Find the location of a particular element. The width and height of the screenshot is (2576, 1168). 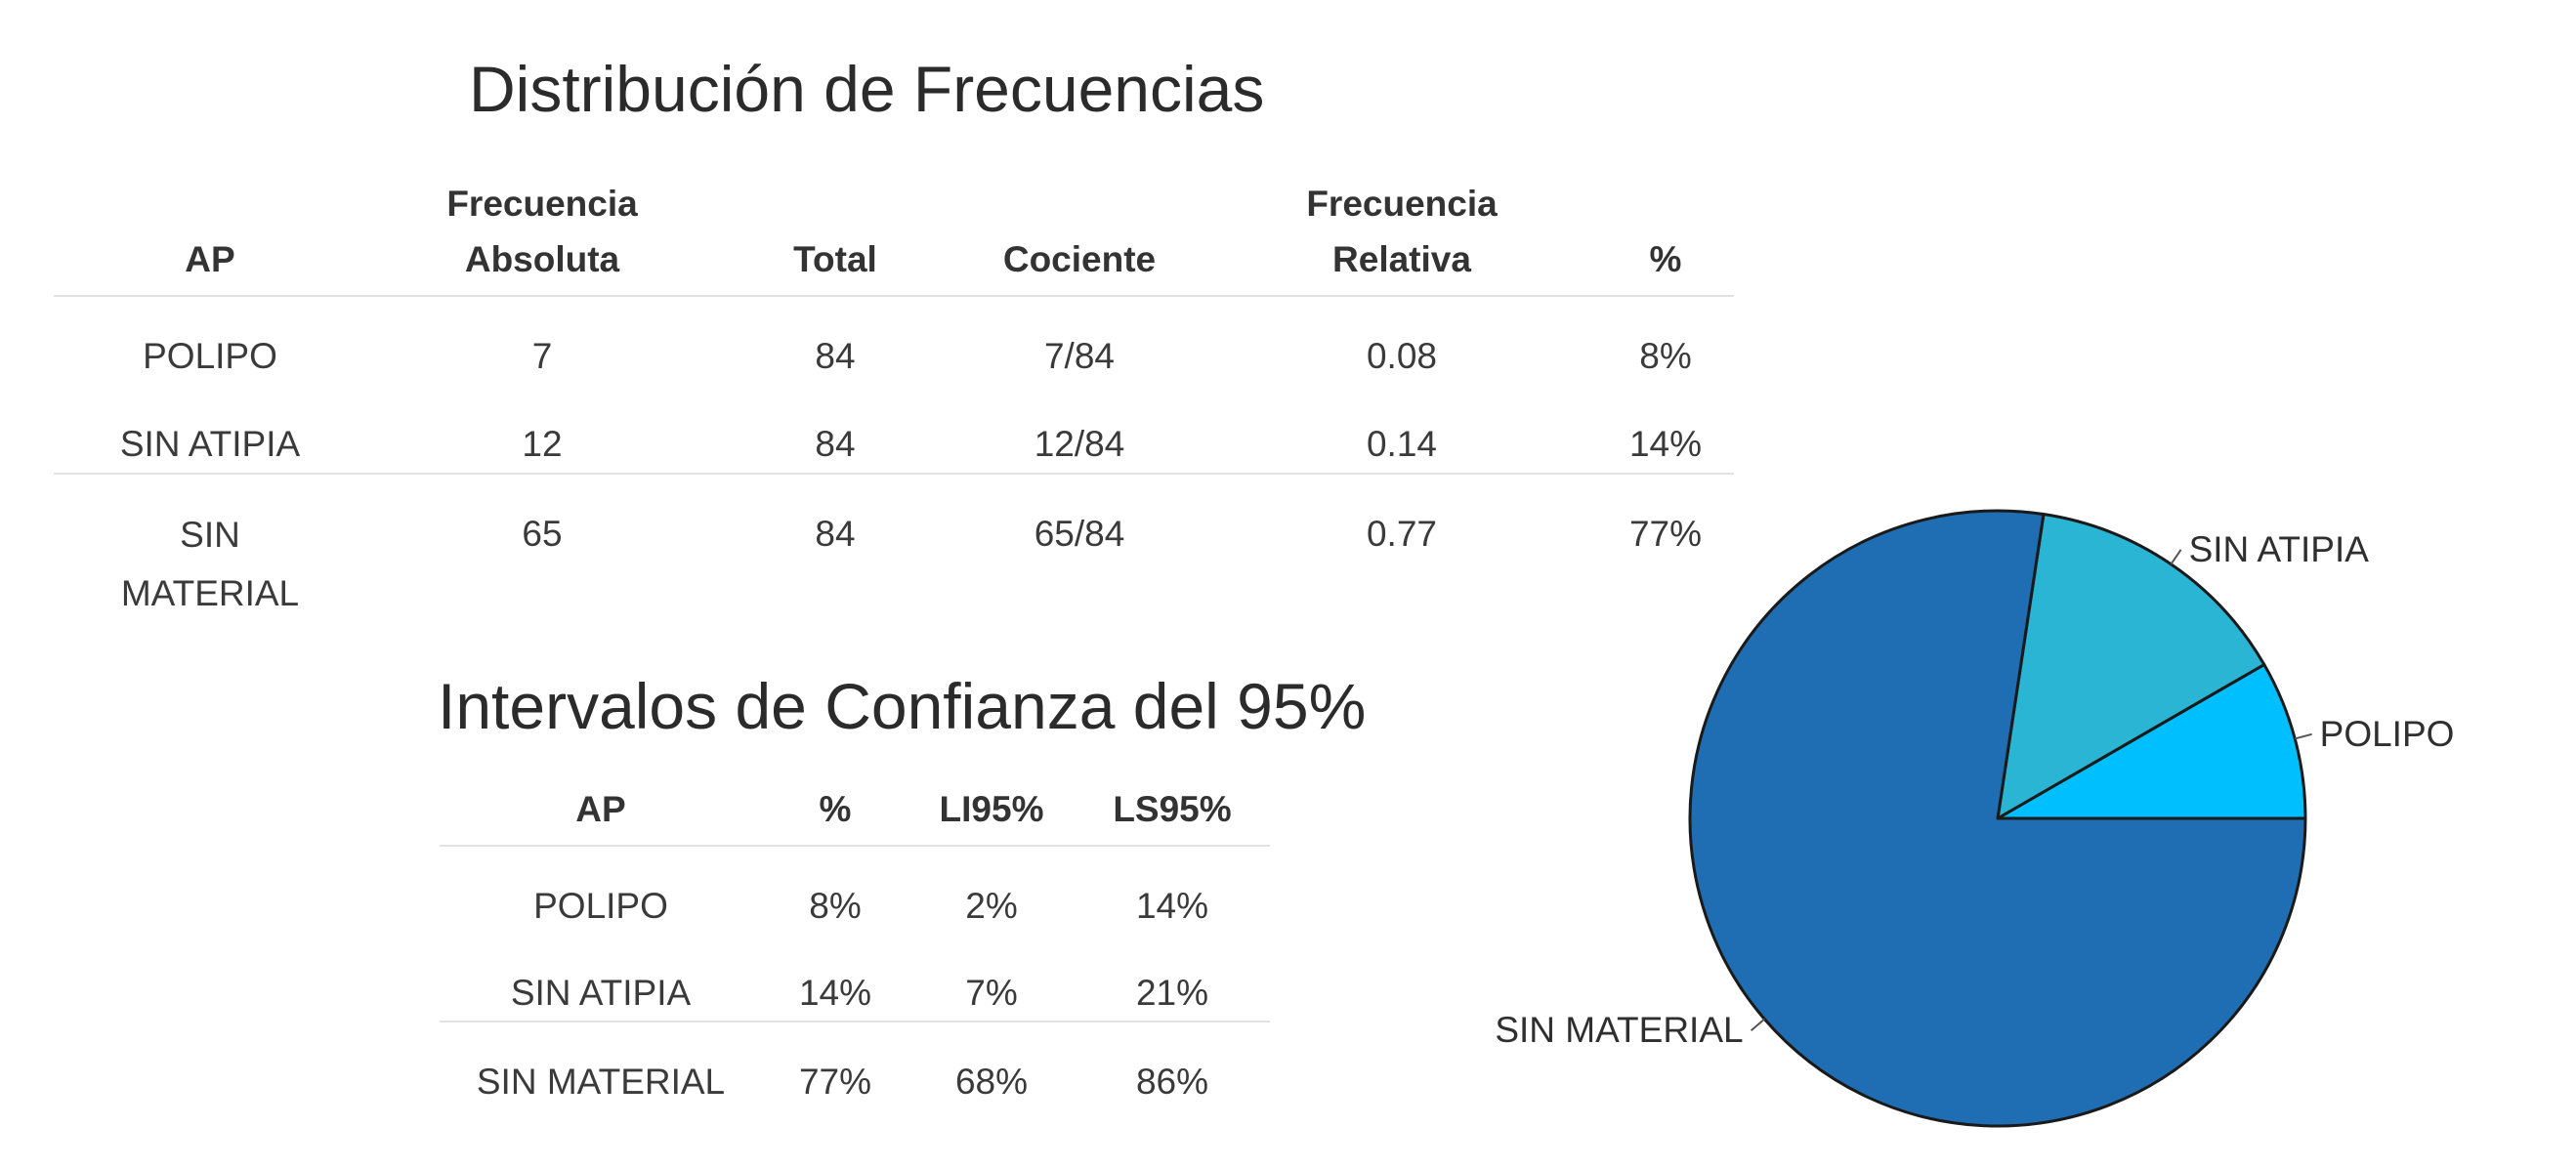

table-row: SIN MATERIAL 65 84 65/84 0.77 77% is located at coordinates (894, 548).